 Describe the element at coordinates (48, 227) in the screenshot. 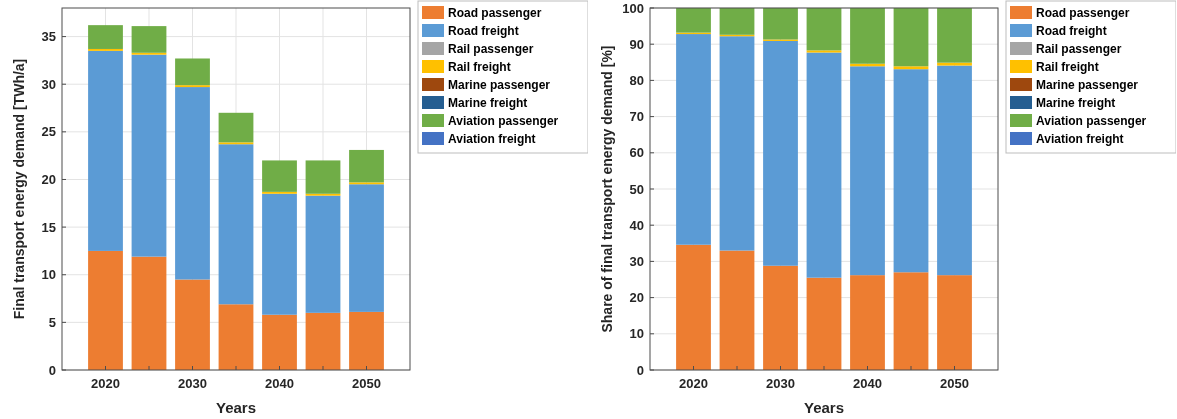

I see `y-tick-label: 15` at that location.